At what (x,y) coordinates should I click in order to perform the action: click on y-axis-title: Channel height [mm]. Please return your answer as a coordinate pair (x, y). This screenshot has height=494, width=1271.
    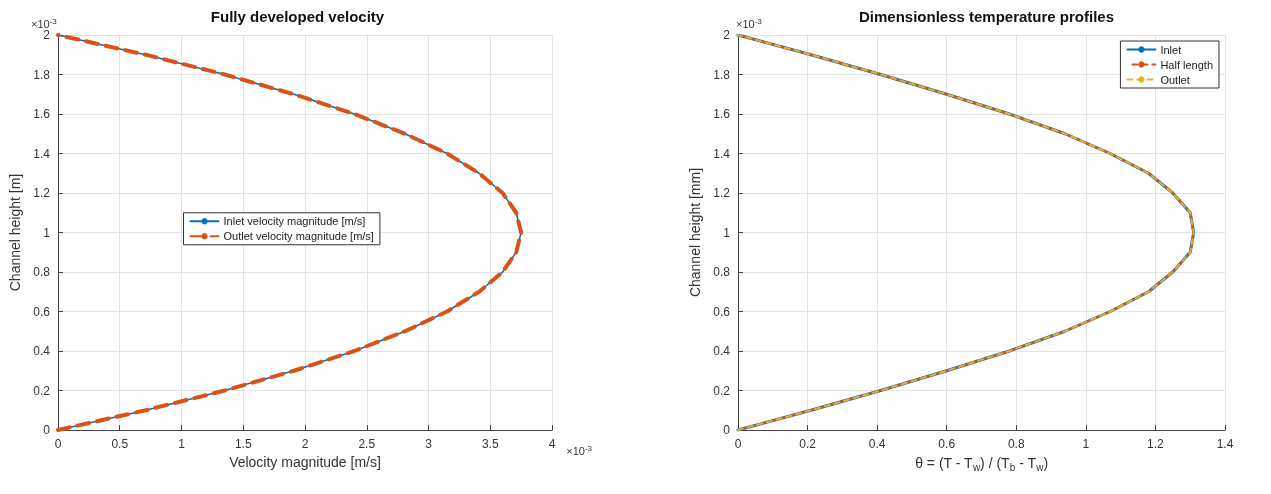
    Looking at the image, I should click on (695, 232).